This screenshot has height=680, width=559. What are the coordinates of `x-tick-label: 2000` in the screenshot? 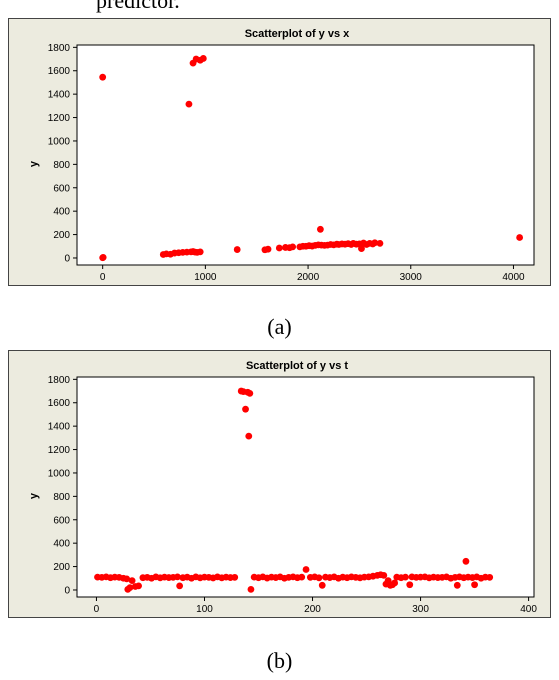 It's located at (308, 277).